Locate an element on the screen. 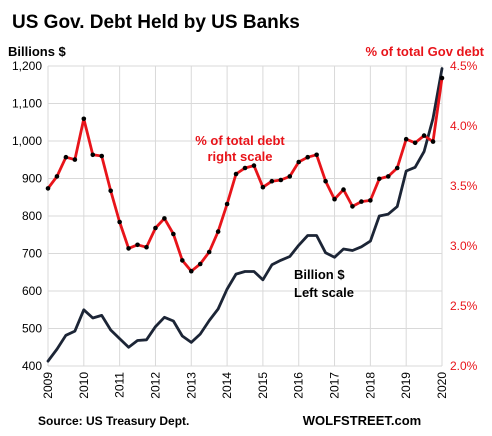 Image resolution: width=492 pixels, height=436 pixels. right-tick-label: 2.5% is located at coordinates (464, 306).